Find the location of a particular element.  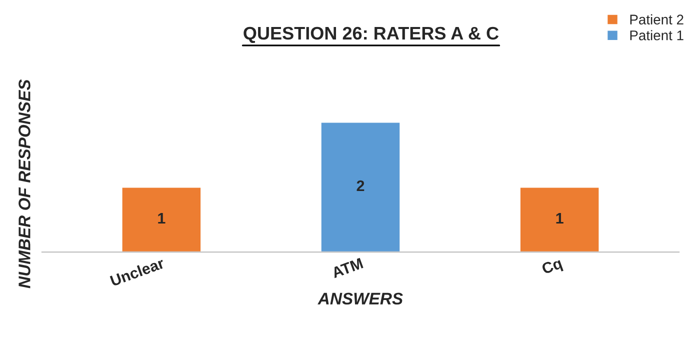

y-axis-title: NUMBER OF RESPONSES is located at coordinates (24, 183).